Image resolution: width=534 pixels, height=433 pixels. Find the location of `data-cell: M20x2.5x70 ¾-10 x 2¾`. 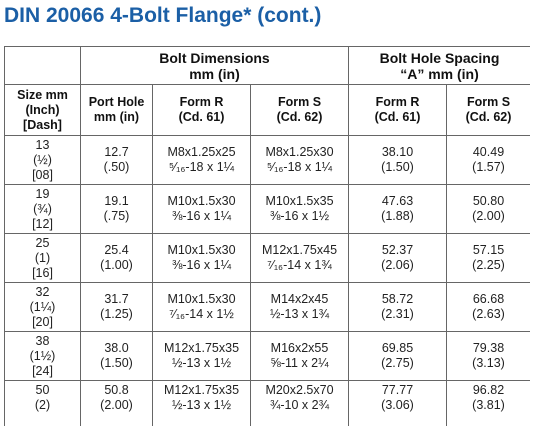

data-cell: M20x2.5x70 ¾-10 x 2¾ is located at coordinates (299, 403).